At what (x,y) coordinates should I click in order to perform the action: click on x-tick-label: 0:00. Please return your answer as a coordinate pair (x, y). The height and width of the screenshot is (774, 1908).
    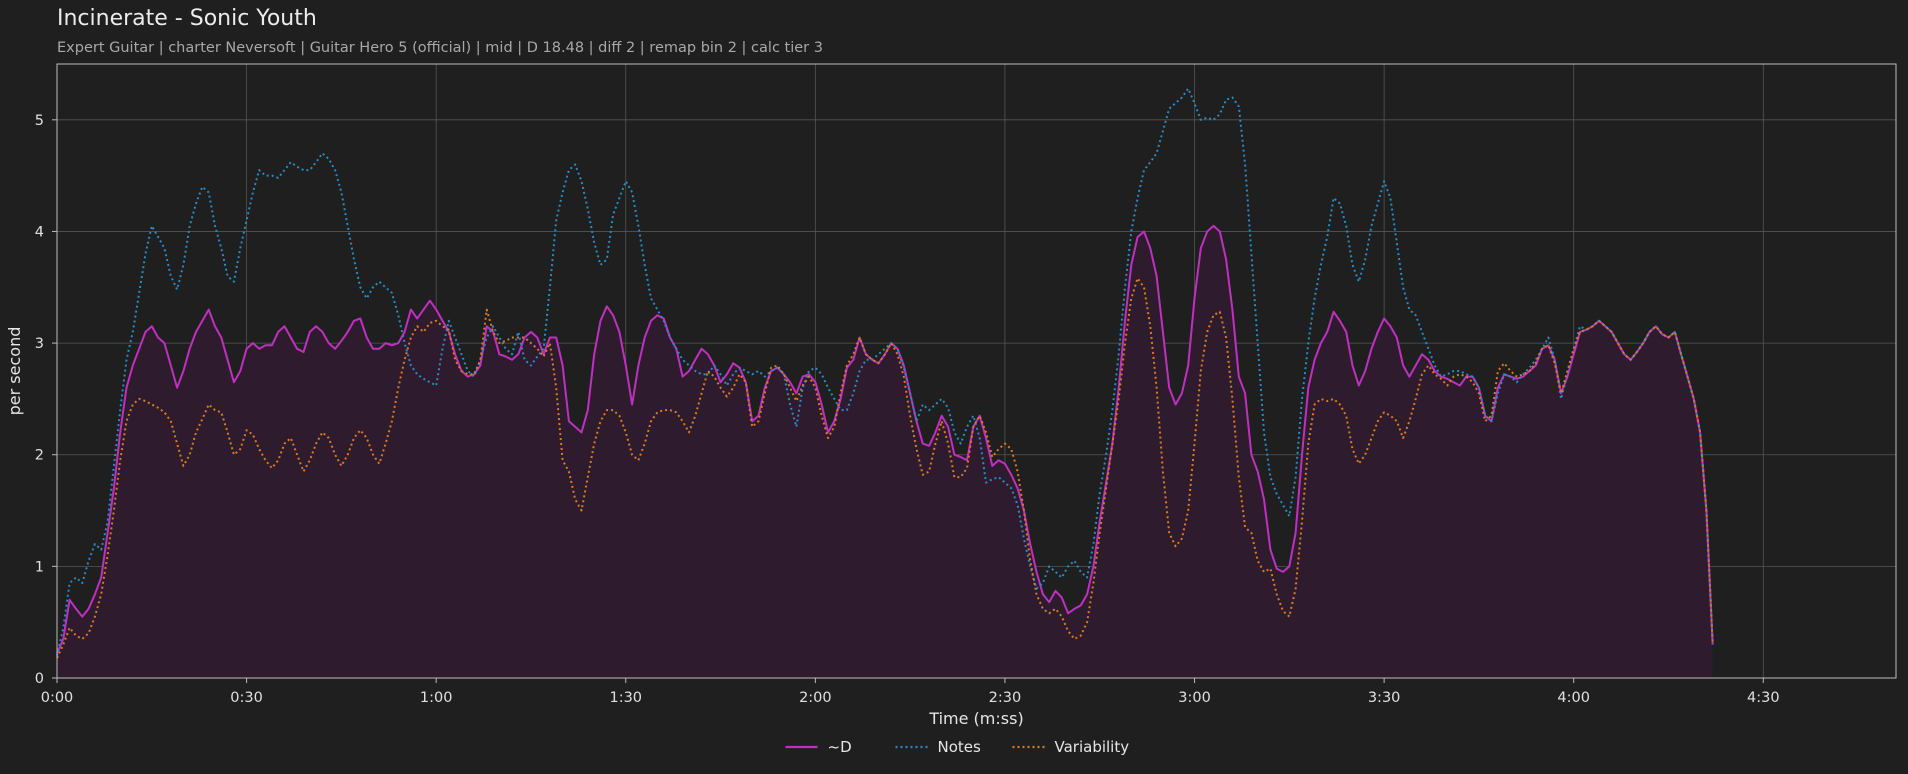
    Looking at the image, I should click on (57, 698).